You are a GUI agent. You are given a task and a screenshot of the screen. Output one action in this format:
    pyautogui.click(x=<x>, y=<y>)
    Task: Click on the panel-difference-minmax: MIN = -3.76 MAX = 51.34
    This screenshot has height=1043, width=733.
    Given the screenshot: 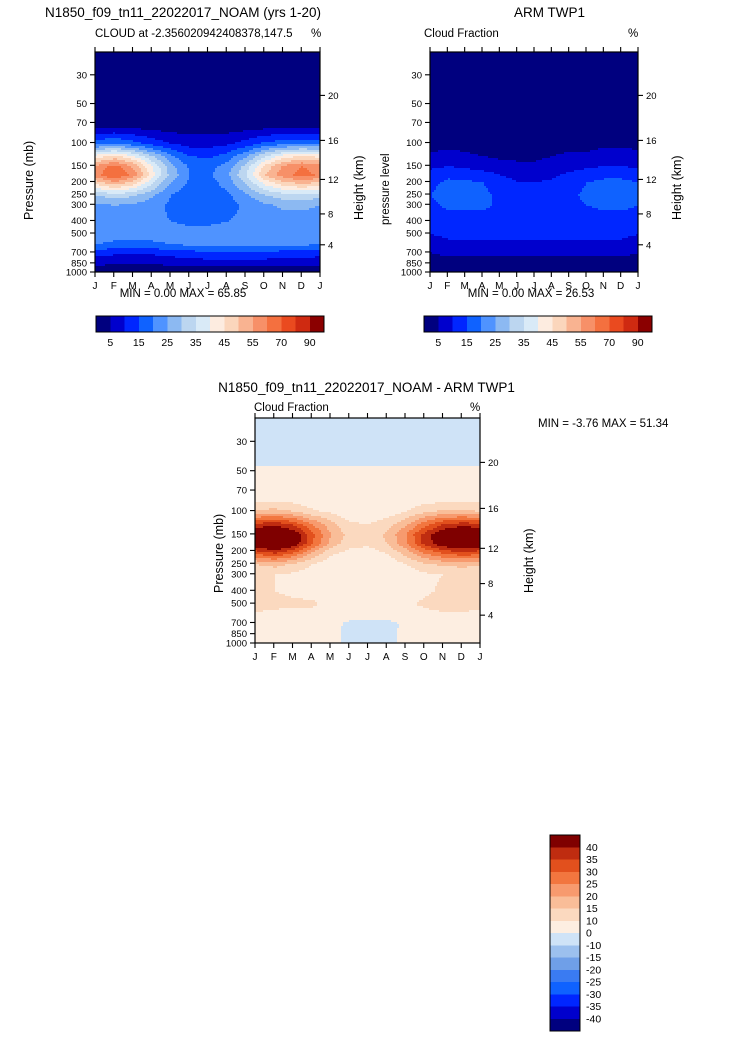 What is the action you would take?
    pyautogui.click(x=603, y=424)
    